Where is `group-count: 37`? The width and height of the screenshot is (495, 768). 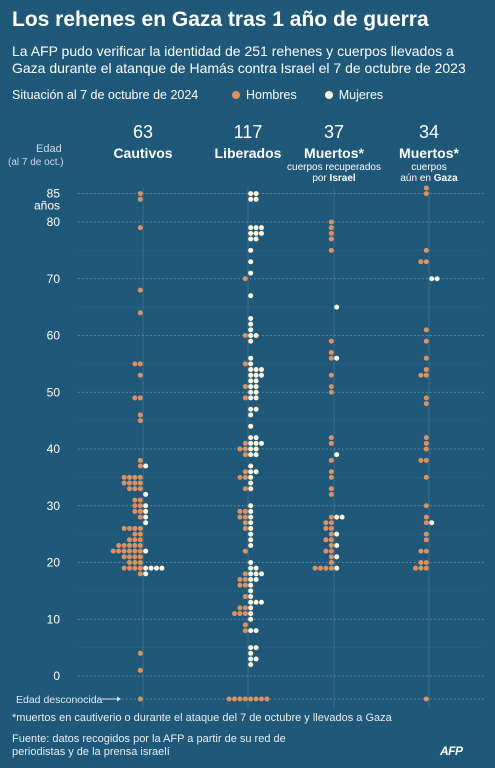
group-count: 37 is located at coordinates (334, 132).